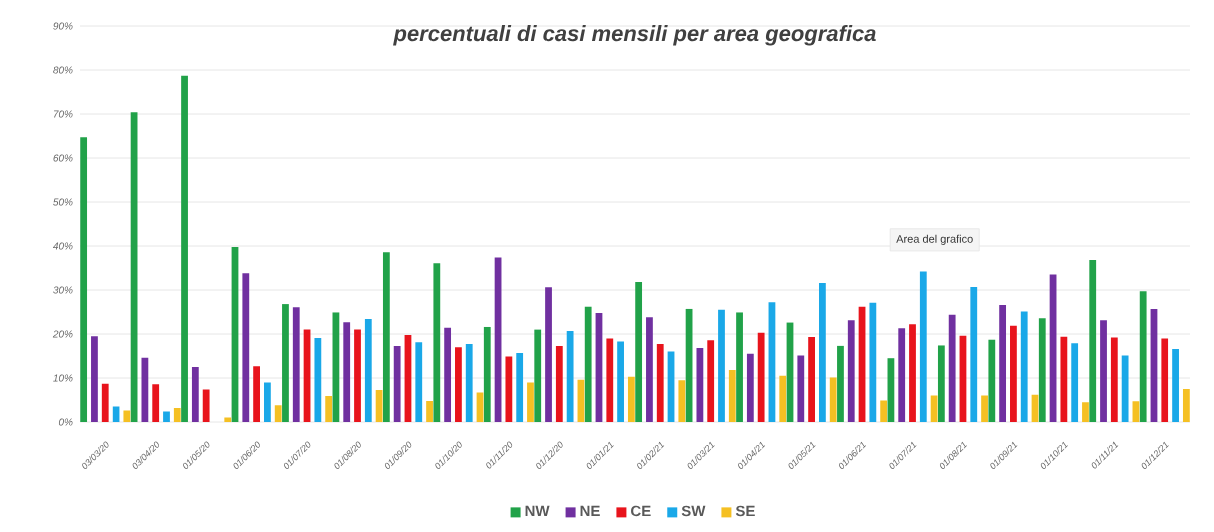  I want to click on y-tick-label: 70%, so click(63, 114).